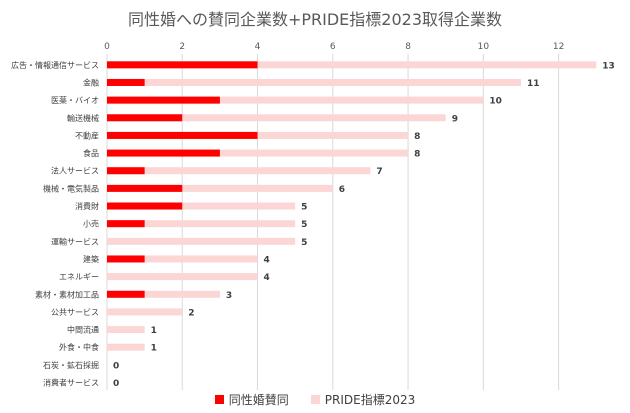 This screenshot has height=413, width=630. I want to click on category-label: 機械・電気製品, so click(71, 188).